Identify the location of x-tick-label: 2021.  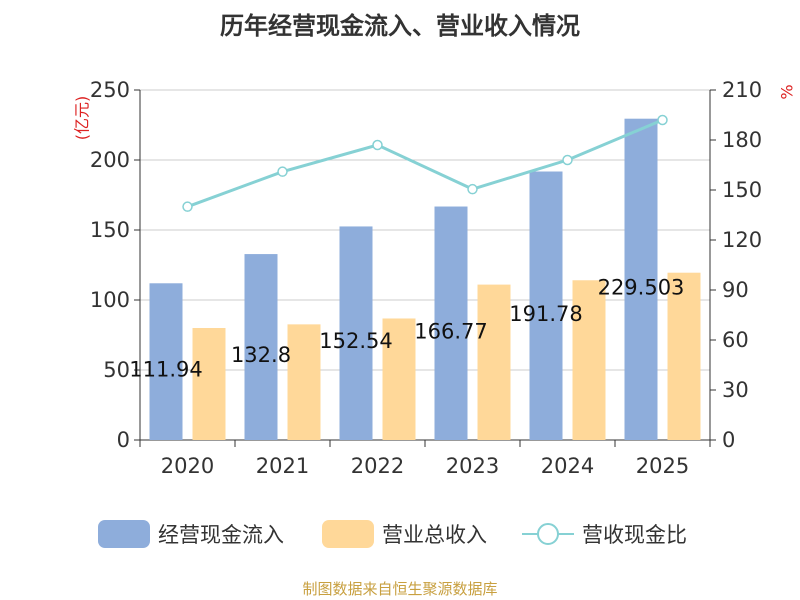
(282, 466).